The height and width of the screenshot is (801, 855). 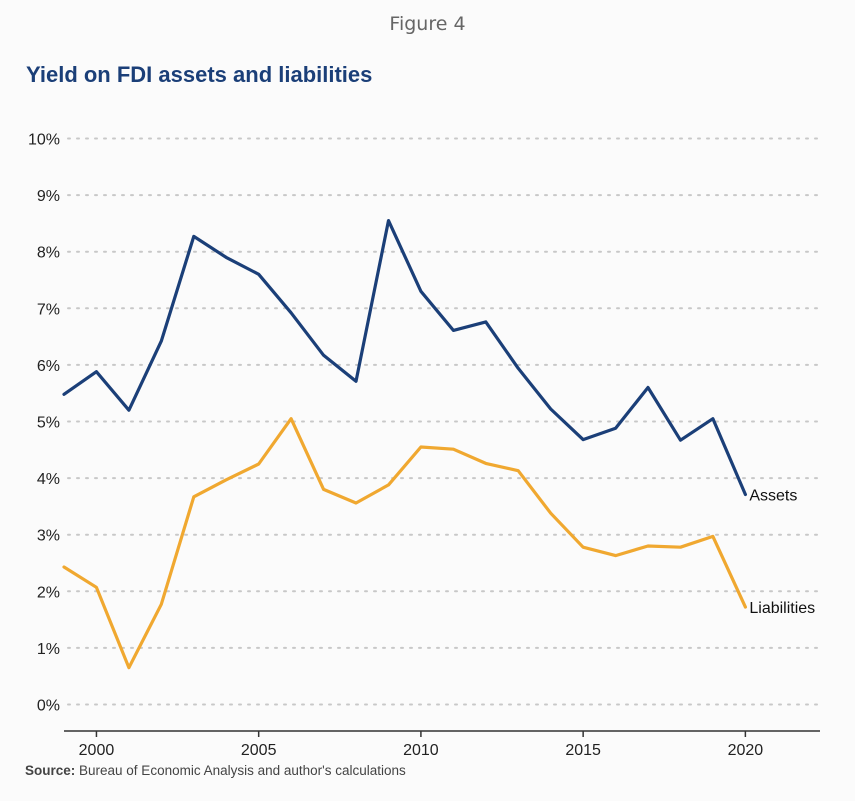 I want to click on y-tick-label: 10%, so click(x=44, y=140).